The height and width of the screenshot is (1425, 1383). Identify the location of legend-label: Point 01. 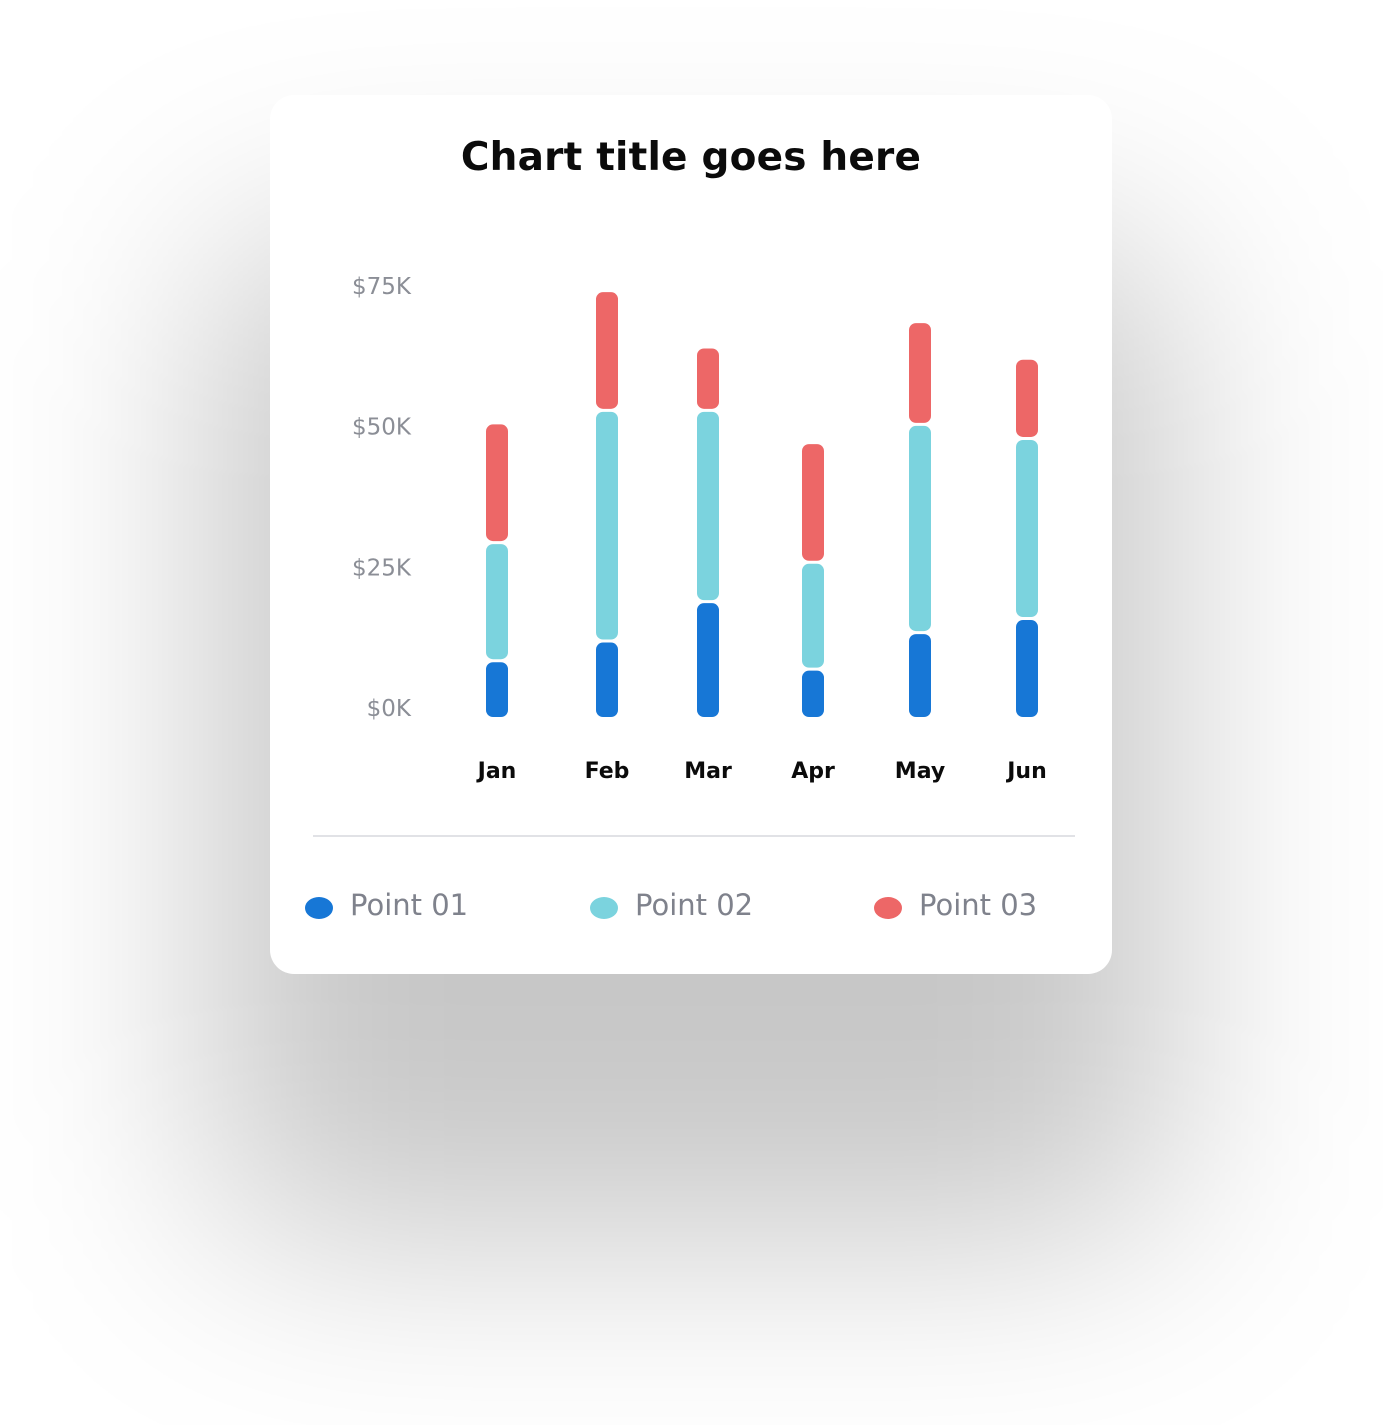
(409, 905).